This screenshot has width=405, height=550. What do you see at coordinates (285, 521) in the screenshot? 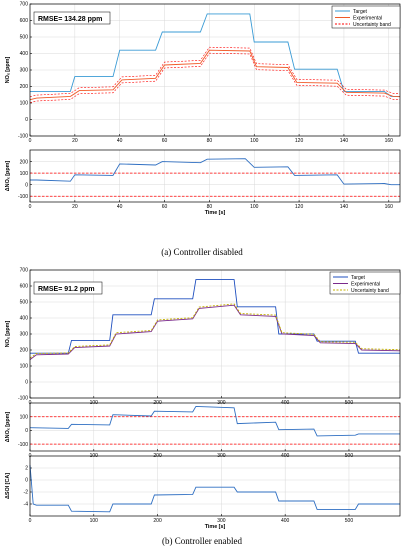
I see `x-tick-label: 400` at bounding box center [285, 521].